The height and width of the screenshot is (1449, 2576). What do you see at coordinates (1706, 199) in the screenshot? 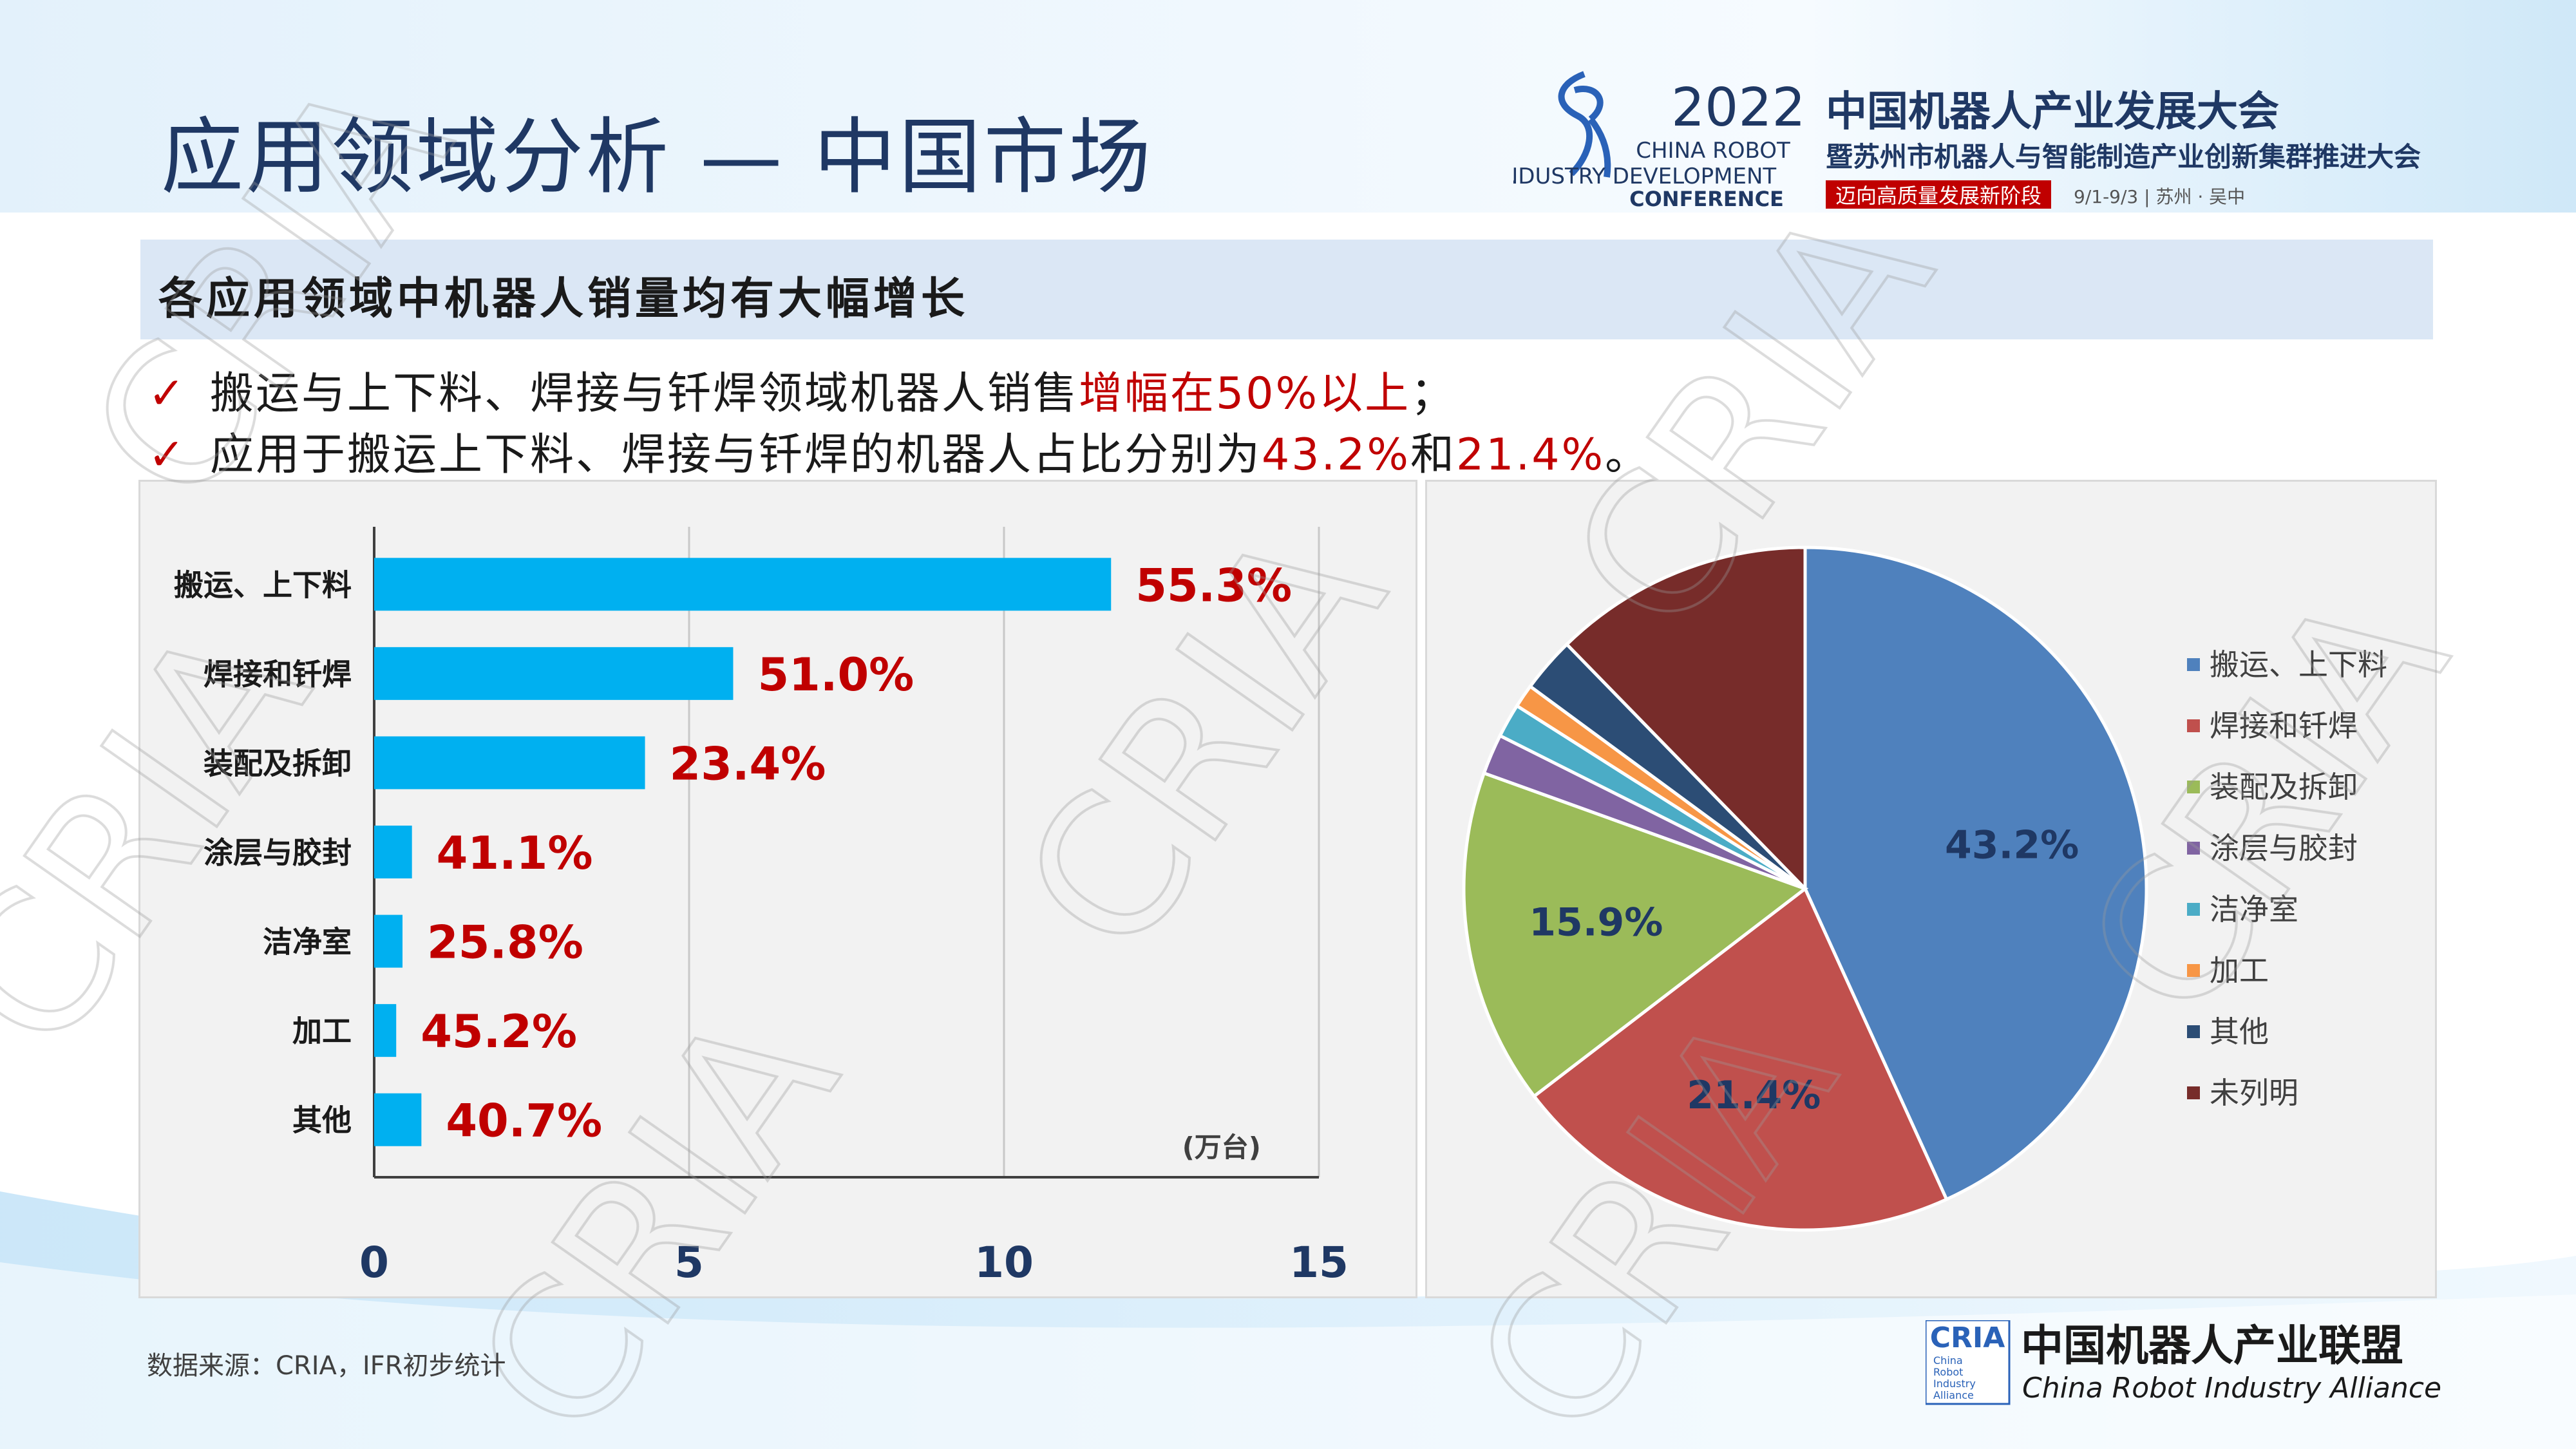
I see `conference-en-3: CONFERENCE` at bounding box center [1706, 199].